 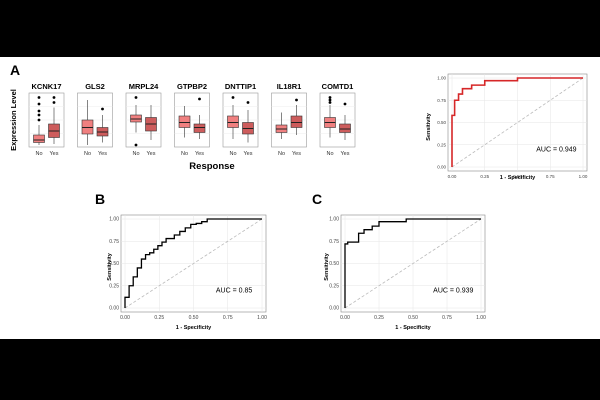 I want to click on auc-annotation: AUC = 0.939, so click(x=453, y=291).